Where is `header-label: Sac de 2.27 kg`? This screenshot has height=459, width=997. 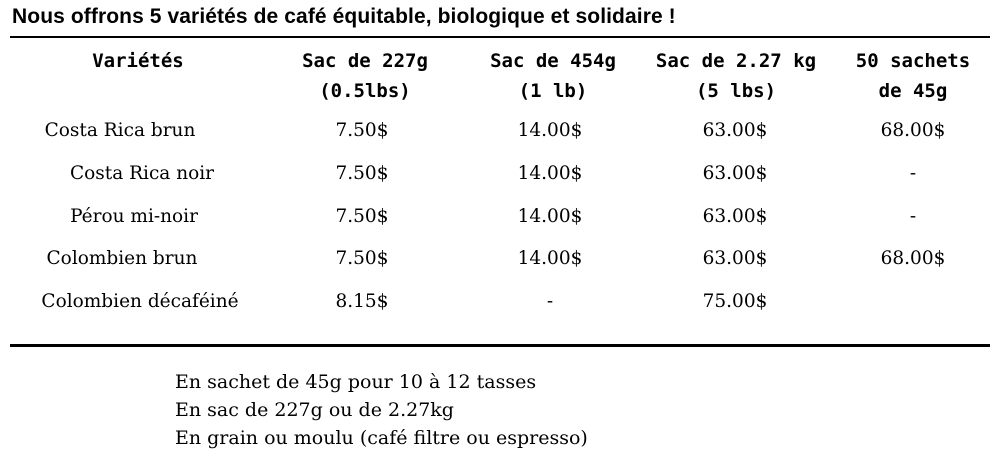
header-label: Sac de 2.27 kg is located at coordinates (736, 61).